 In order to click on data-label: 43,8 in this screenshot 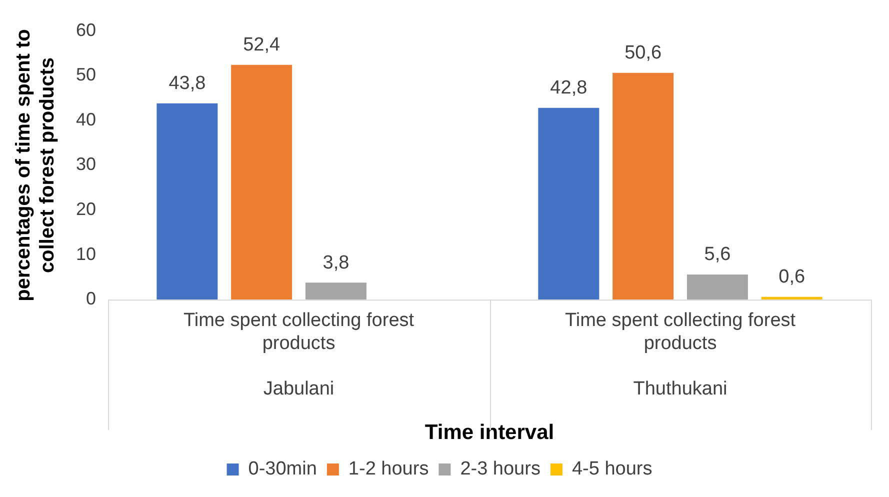, I will do `click(187, 83)`.